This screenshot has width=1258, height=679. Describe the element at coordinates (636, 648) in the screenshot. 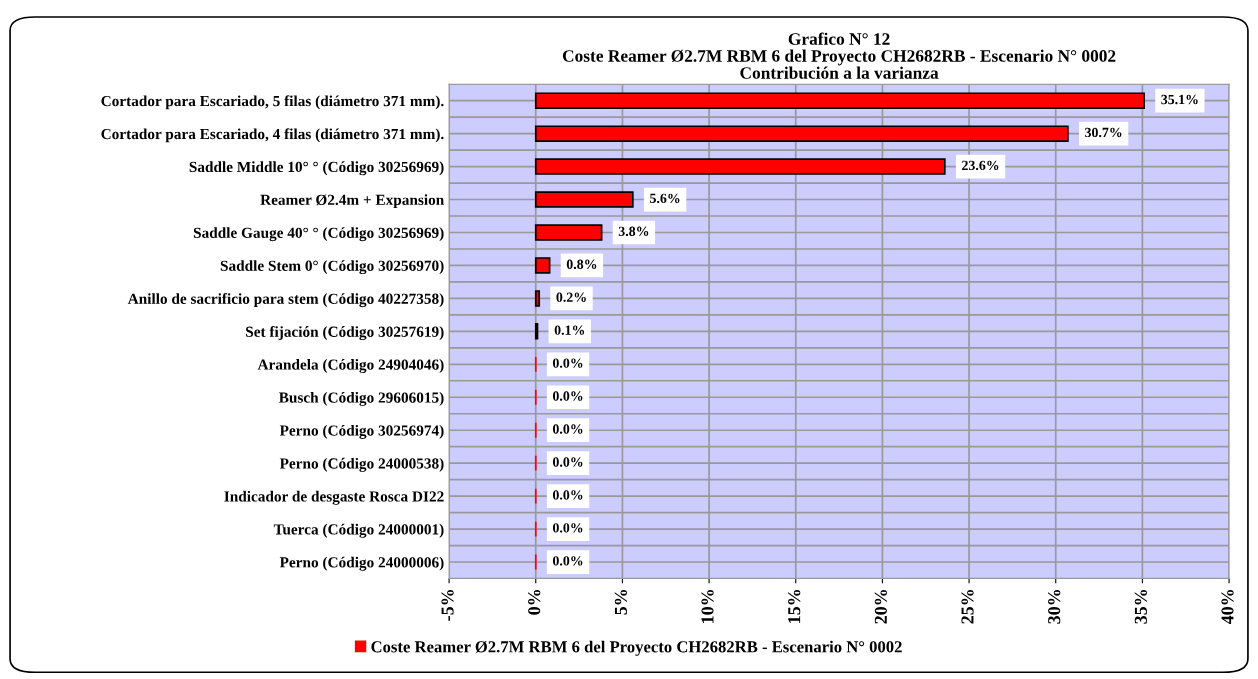

I see `legend-label: Coste Reamer Ø2.7M RBM 6 del Proyecto CH2682RB - Escenario N° 0002` at that location.